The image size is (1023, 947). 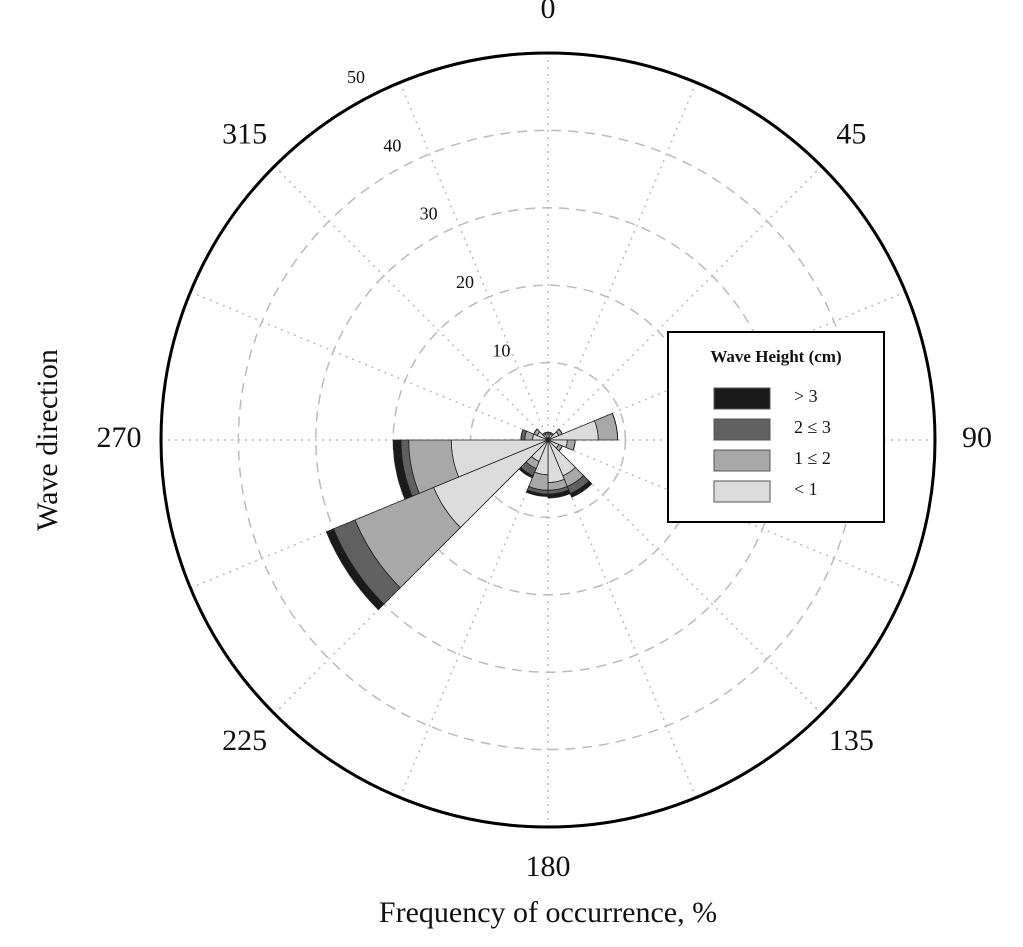 What do you see at coordinates (548, 12) in the screenshot?
I see `theta-tick-label: 0` at bounding box center [548, 12].